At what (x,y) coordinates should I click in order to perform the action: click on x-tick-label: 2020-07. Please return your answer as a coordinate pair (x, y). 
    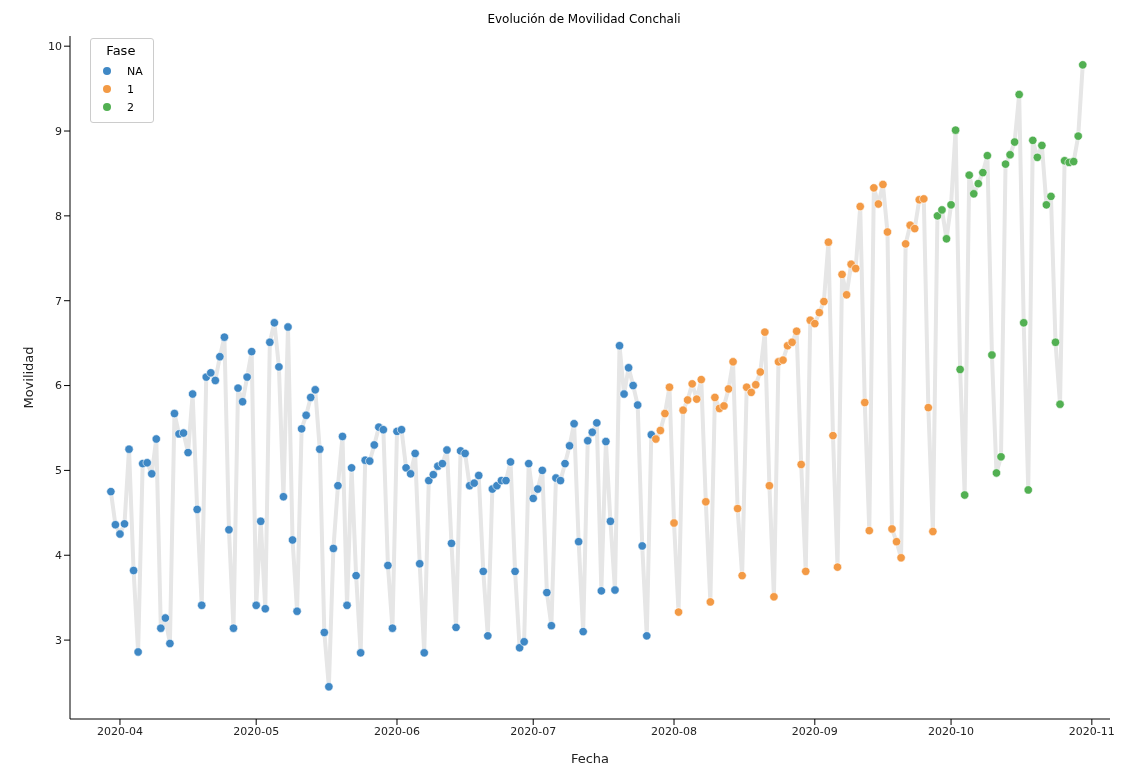
    Looking at the image, I should click on (533, 731).